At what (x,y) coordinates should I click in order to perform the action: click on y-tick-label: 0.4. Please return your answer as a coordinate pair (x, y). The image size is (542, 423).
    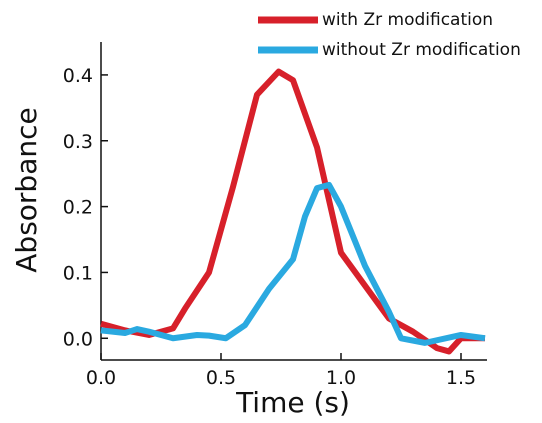
    Looking at the image, I should click on (78, 76).